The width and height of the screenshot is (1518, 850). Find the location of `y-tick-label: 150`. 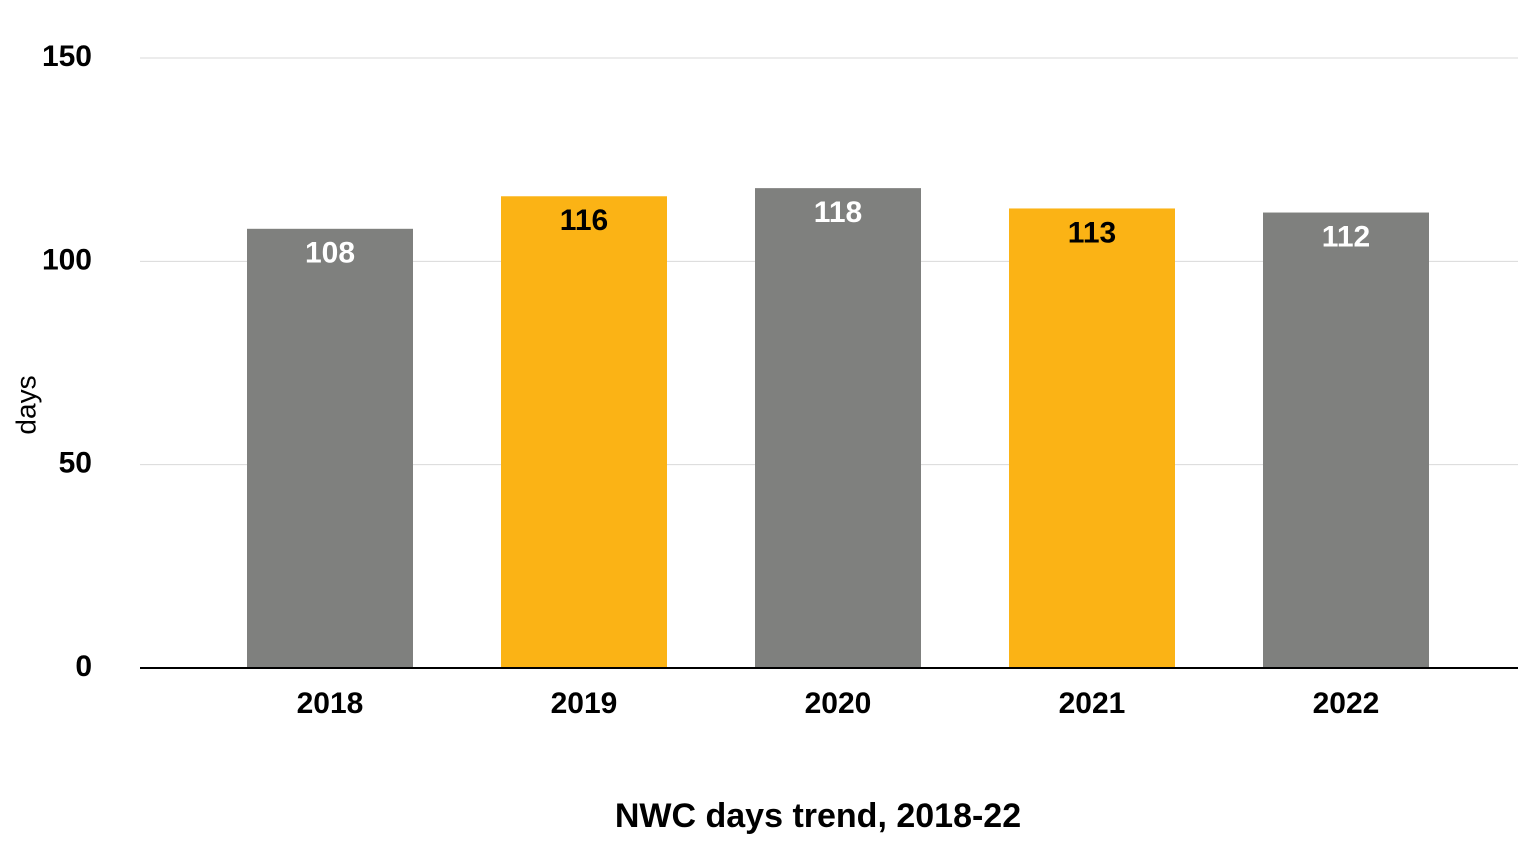

y-tick-label: 150 is located at coordinates (67, 56).